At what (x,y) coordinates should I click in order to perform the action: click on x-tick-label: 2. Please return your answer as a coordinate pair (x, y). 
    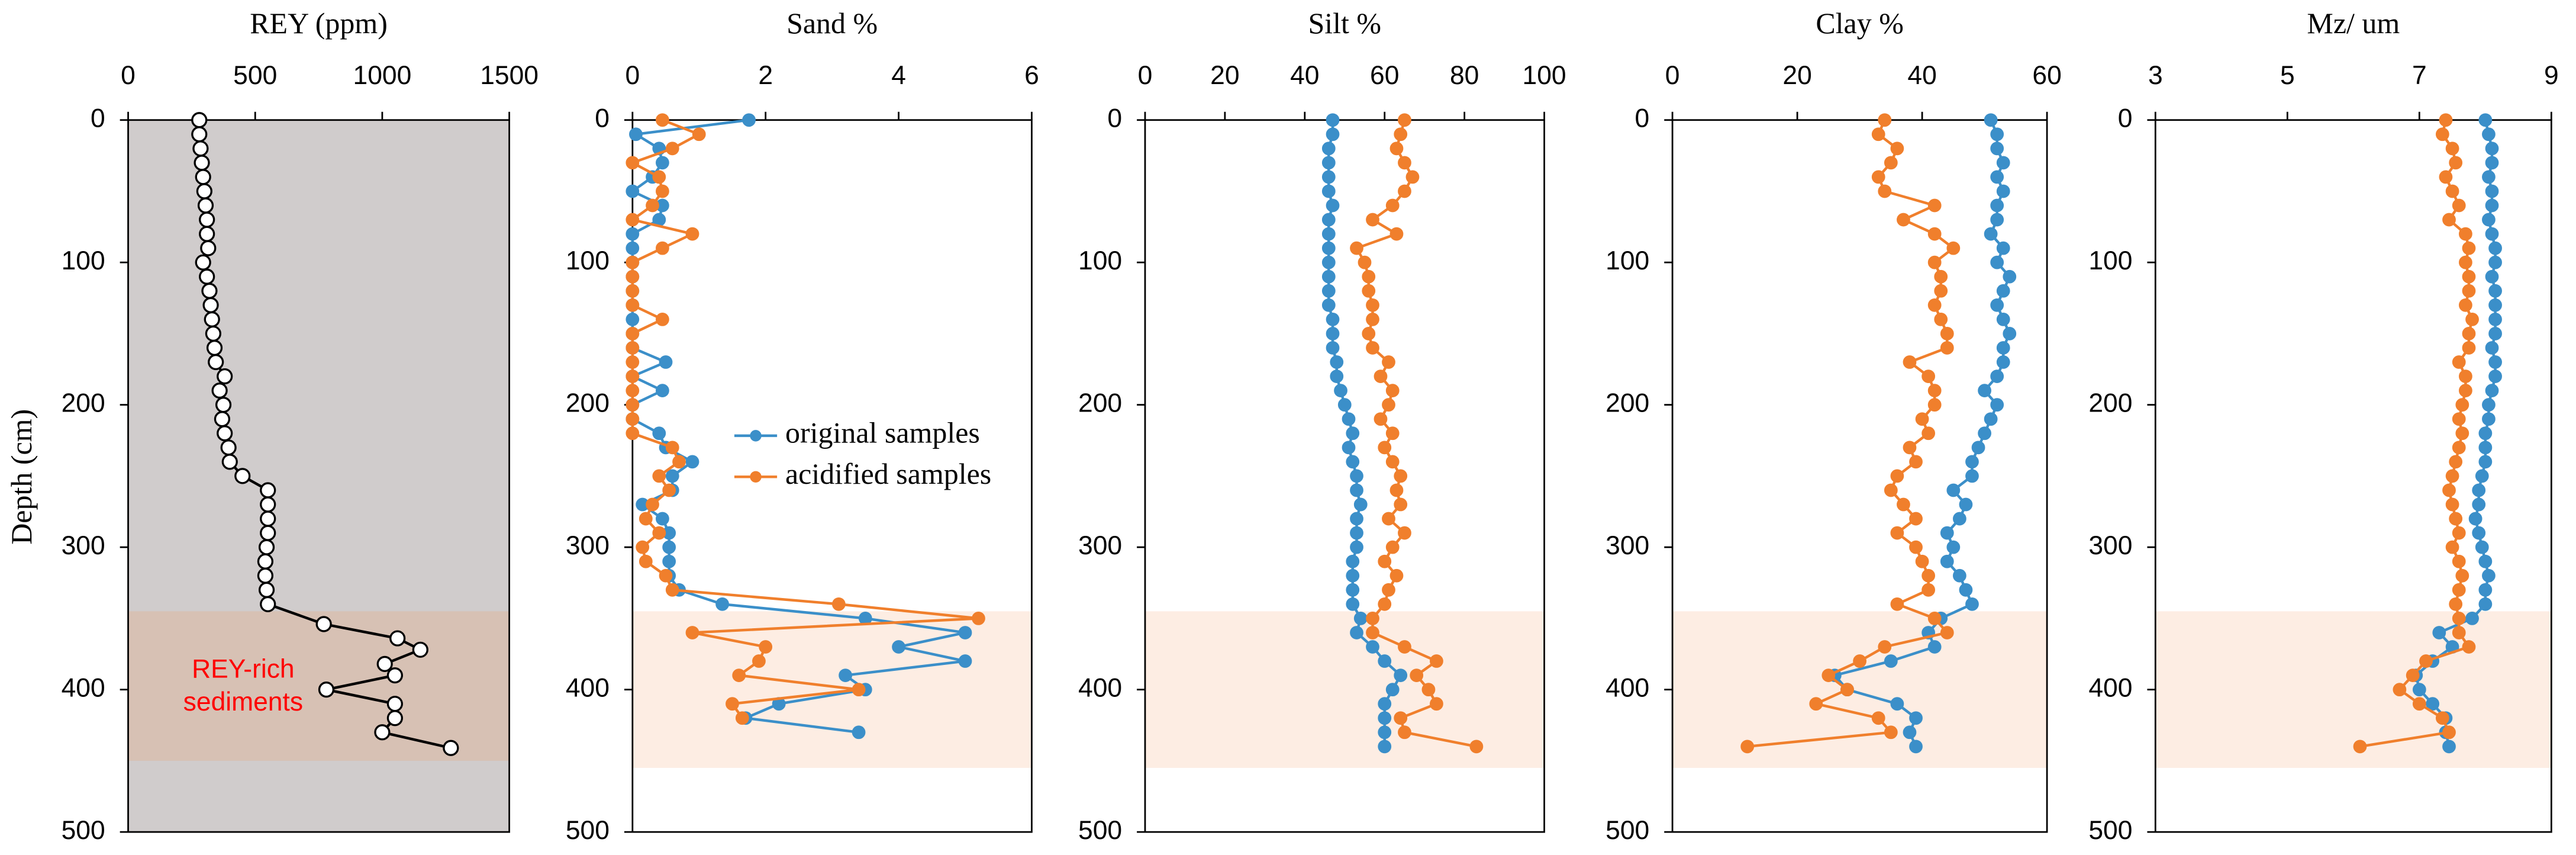
    Looking at the image, I should click on (765, 75).